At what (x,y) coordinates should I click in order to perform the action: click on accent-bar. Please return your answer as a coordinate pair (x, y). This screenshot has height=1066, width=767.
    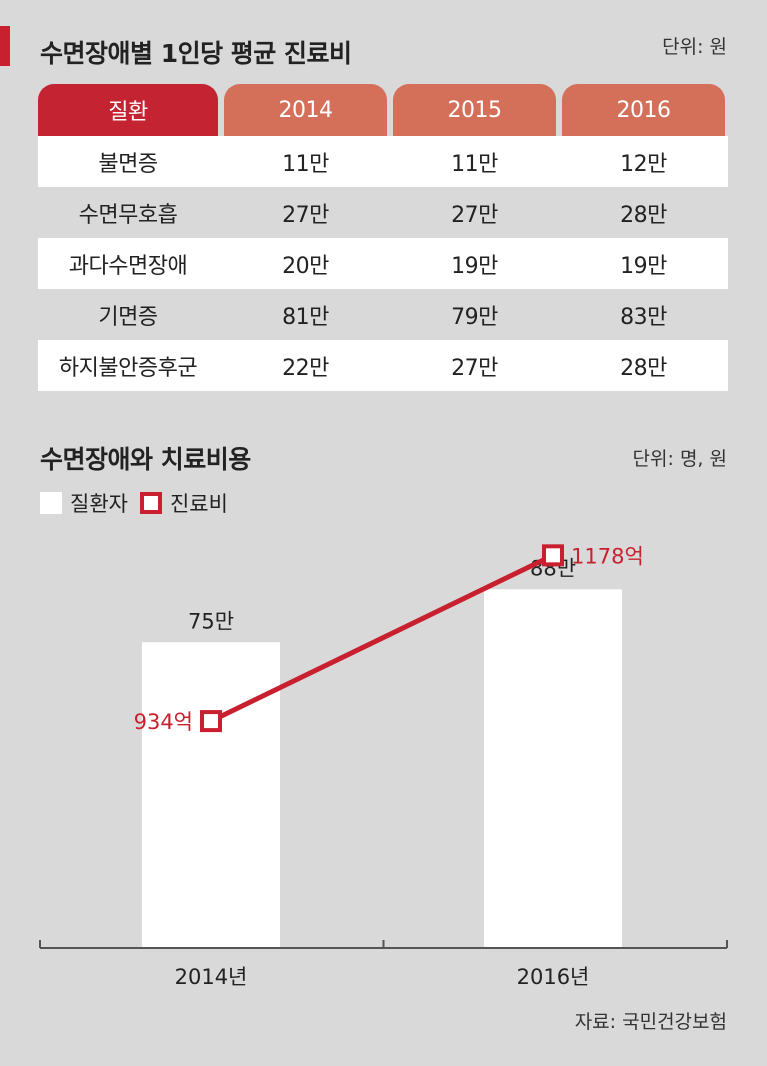
    Looking at the image, I should click on (5, 46).